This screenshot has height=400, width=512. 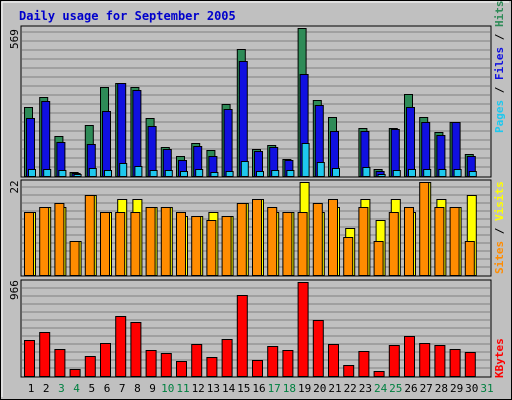 What do you see at coordinates (182, 388) in the screenshot?
I see `day-label: 11` at bounding box center [182, 388].